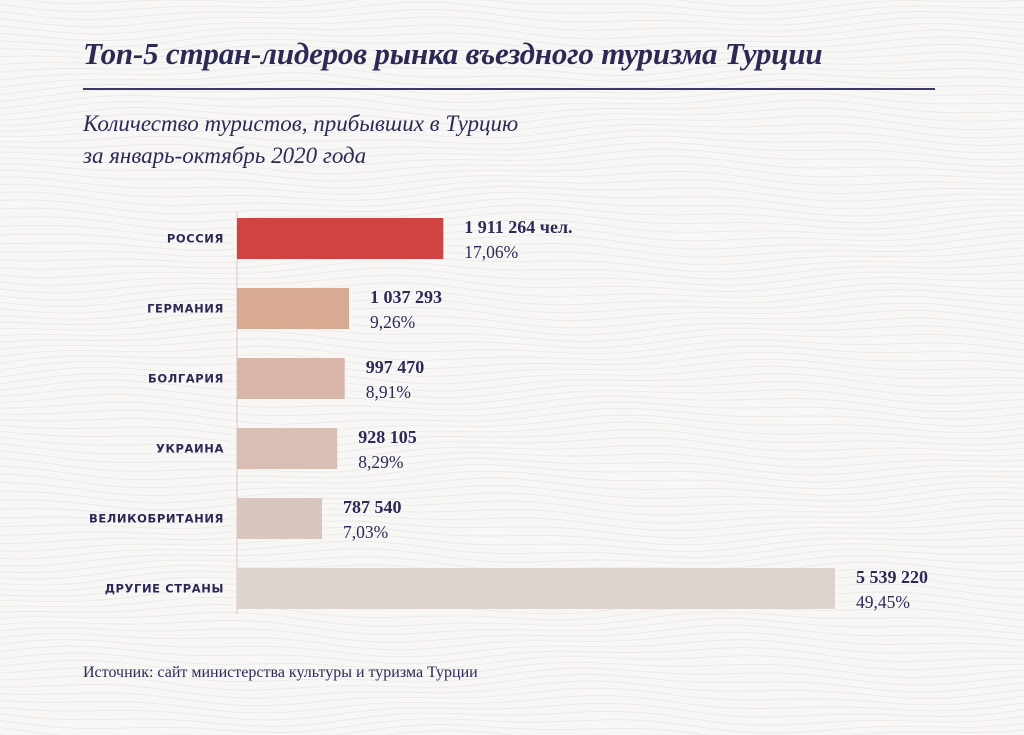 The height and width of the screenshot is (735, 1024). What do you see at coordinates (380, 462) in the screenshot?
I see `percent-label: 8,29%` at bounding box center [380, 462].